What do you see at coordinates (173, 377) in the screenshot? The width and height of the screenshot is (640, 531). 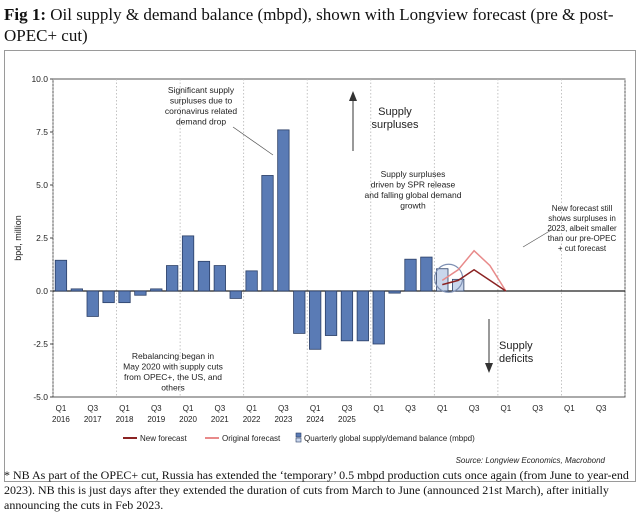 I see `annotation-rebal: from OPEC+, the US, and` at bounding box center [173, 377].